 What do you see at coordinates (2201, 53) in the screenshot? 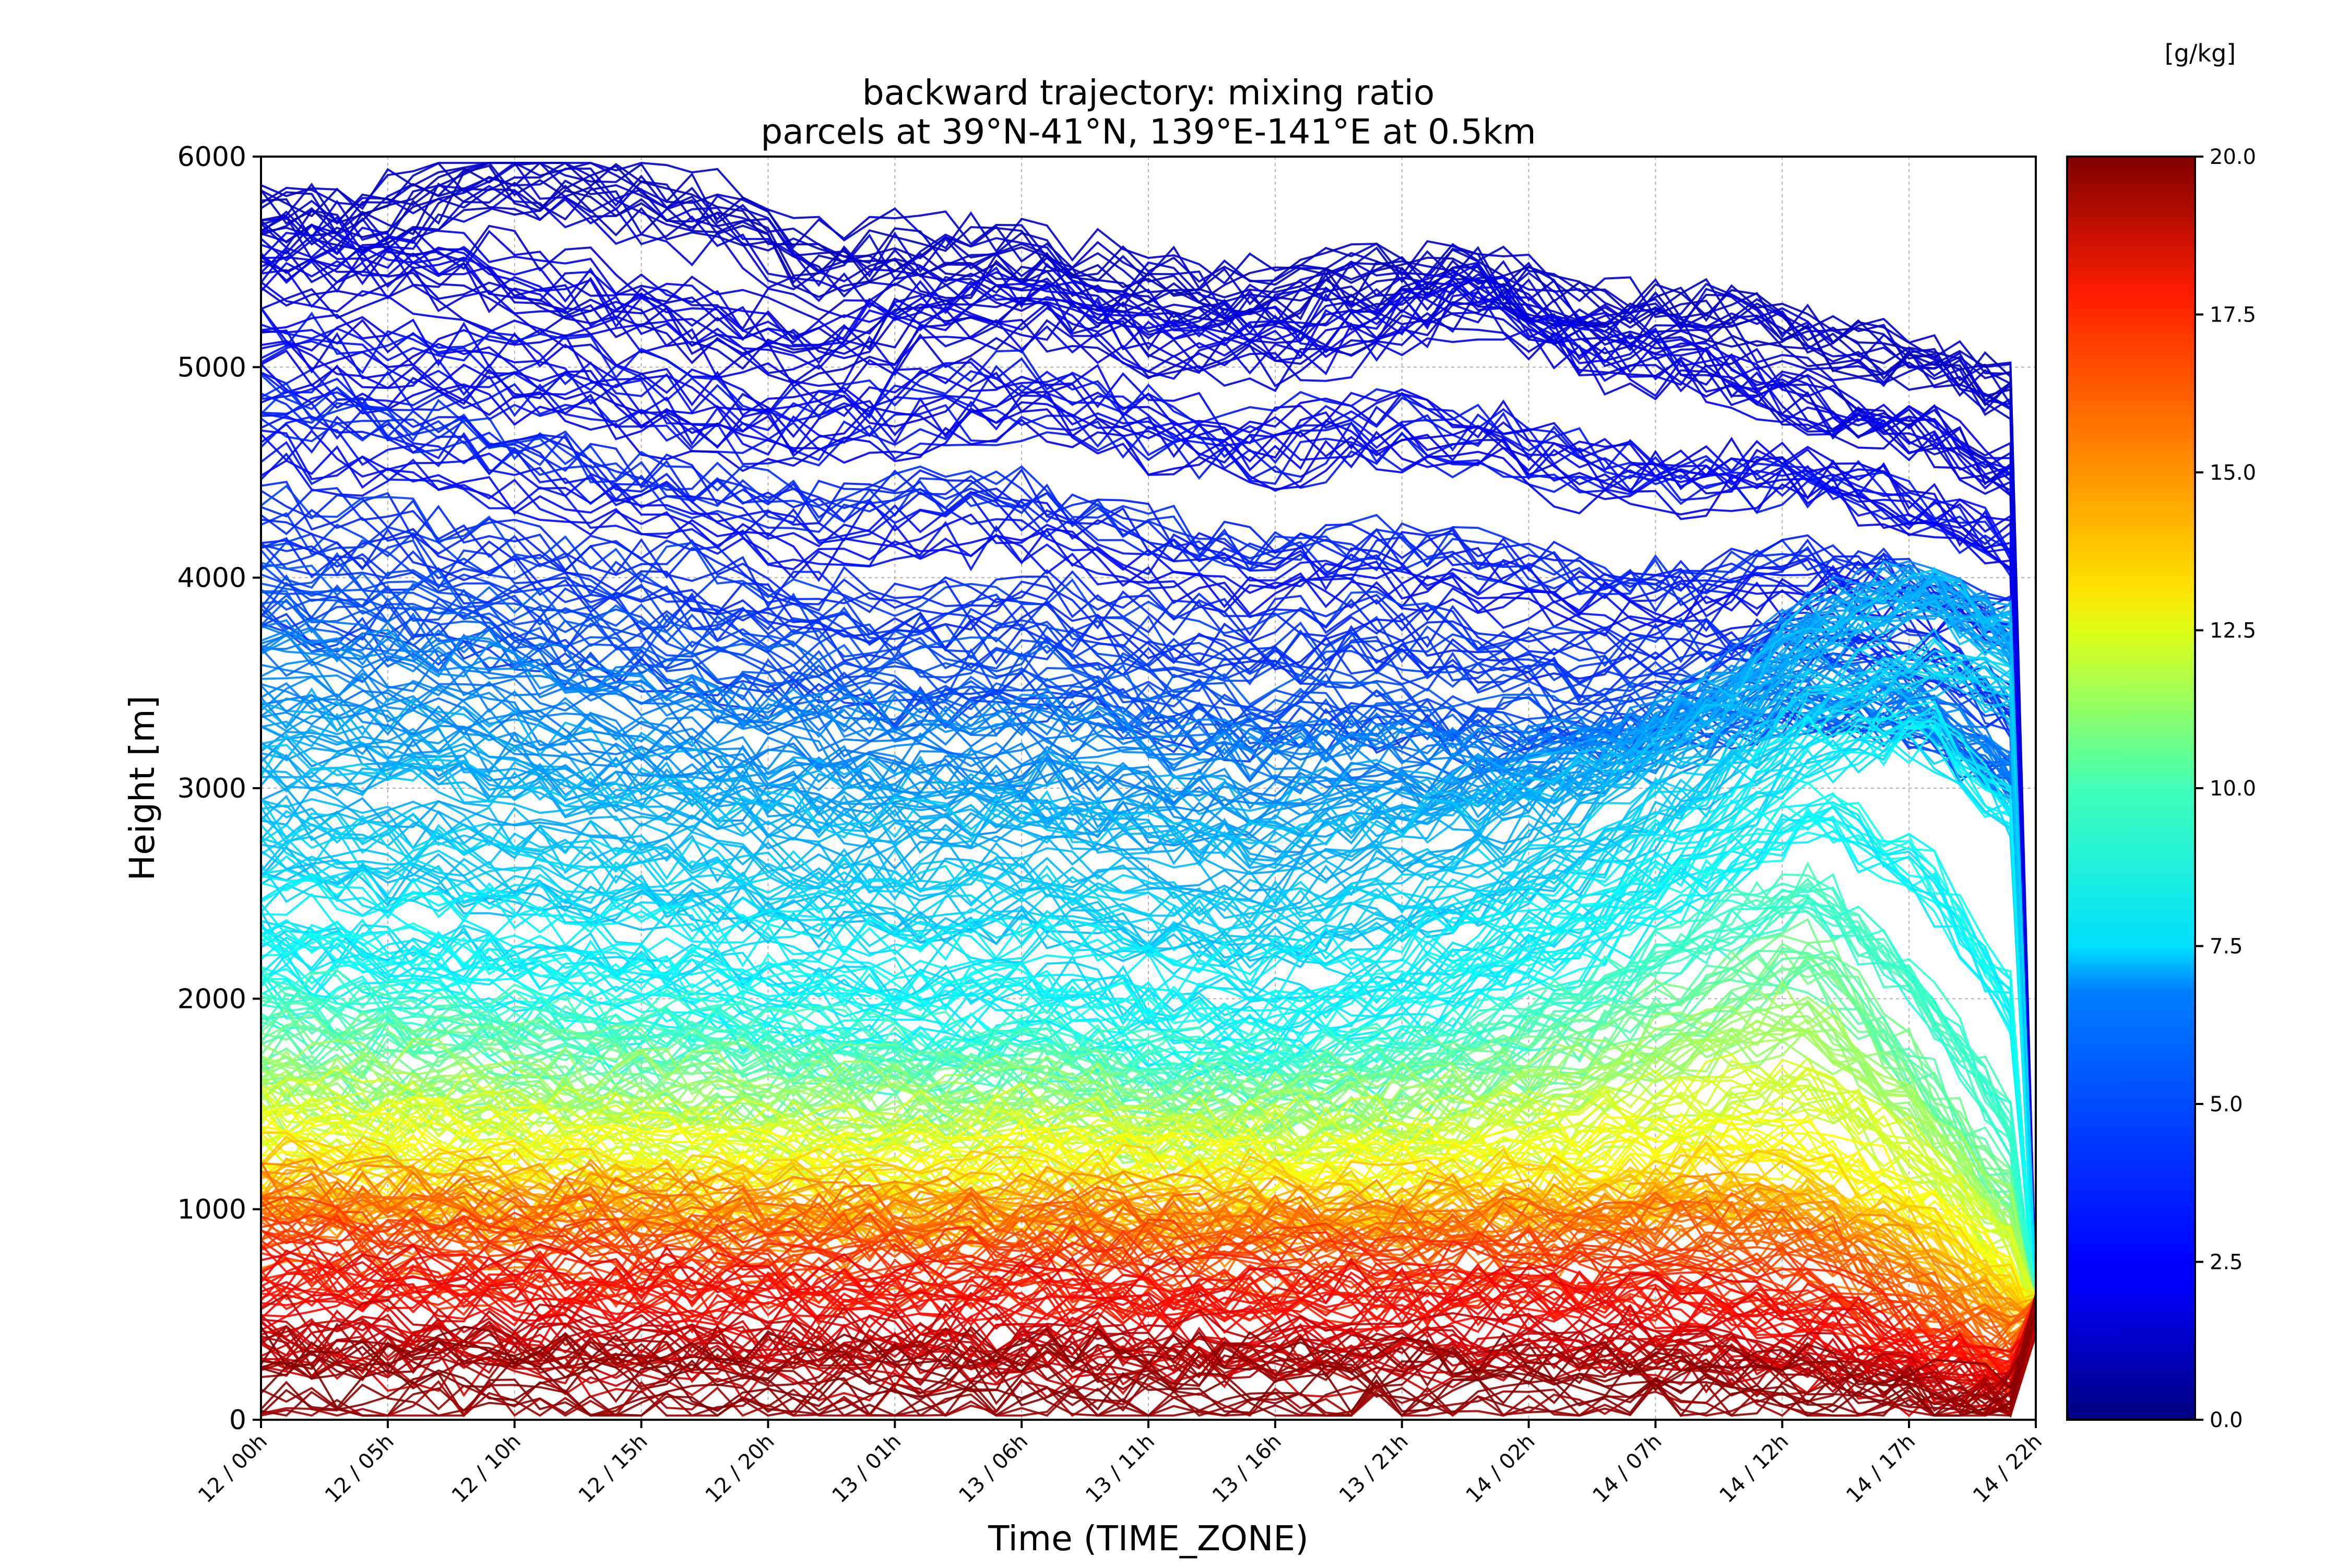
I see `colorbar-label: [g/kg]` at bounding box center [2201, 53].